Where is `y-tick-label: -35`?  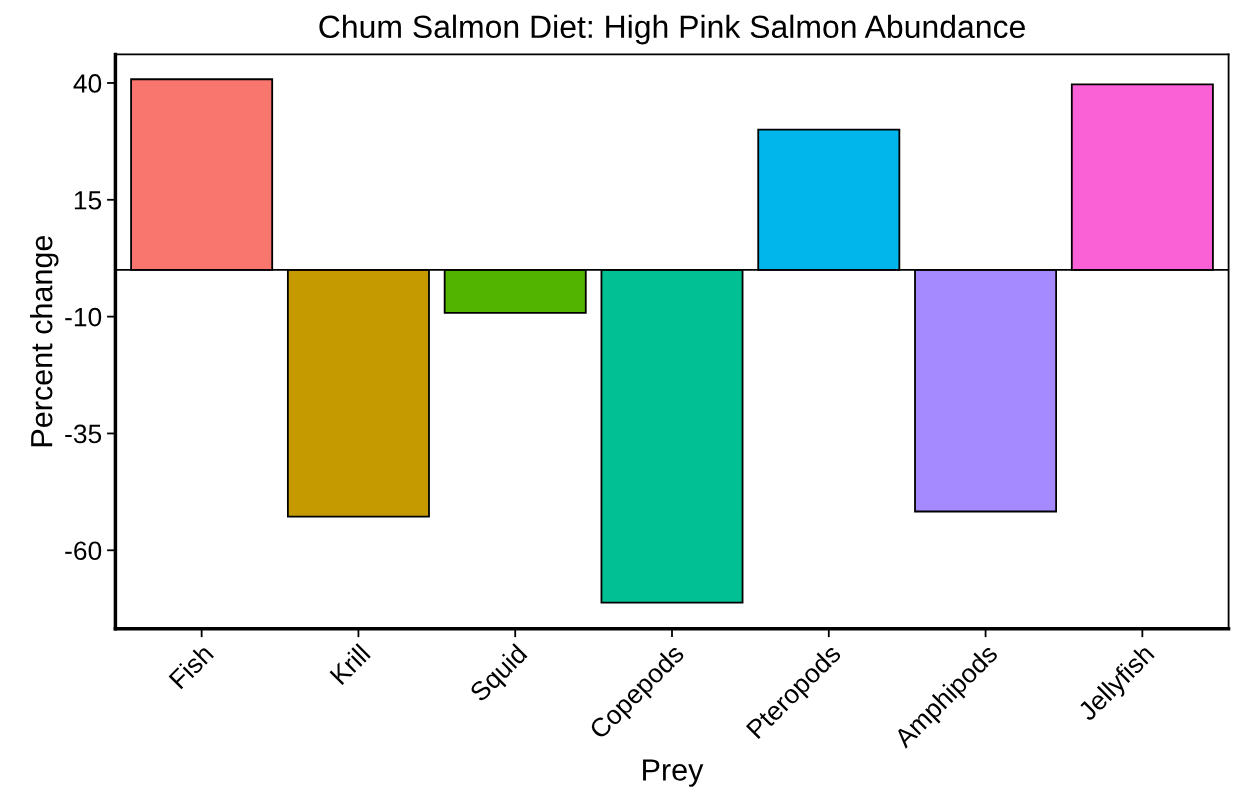 y-tick-label: -35 is located at coordinates (83, 434).